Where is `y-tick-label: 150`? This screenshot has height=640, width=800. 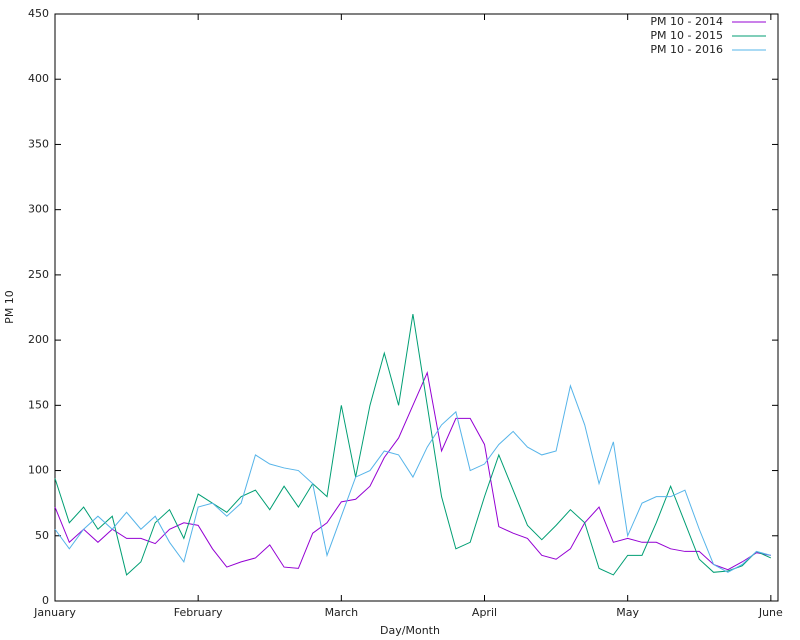 y-tick-label: 150 is located at coordinates (38, 404).